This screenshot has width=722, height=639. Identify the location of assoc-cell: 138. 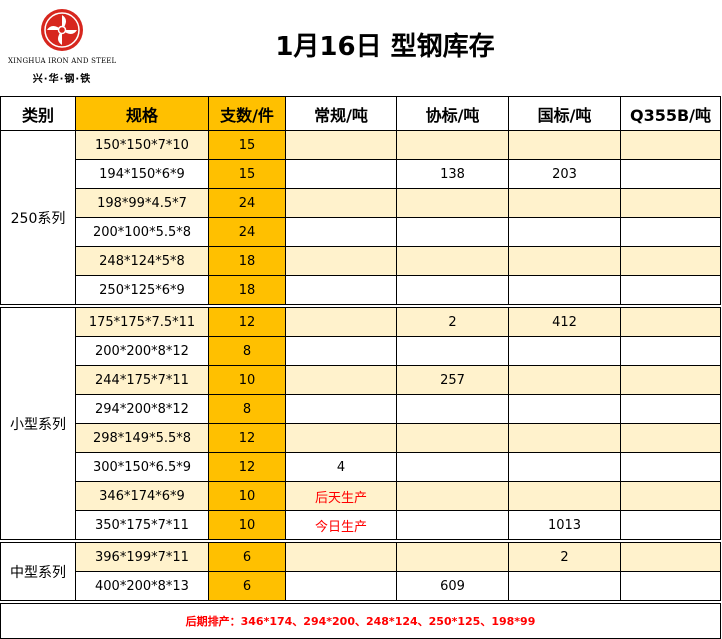
(452, 174).